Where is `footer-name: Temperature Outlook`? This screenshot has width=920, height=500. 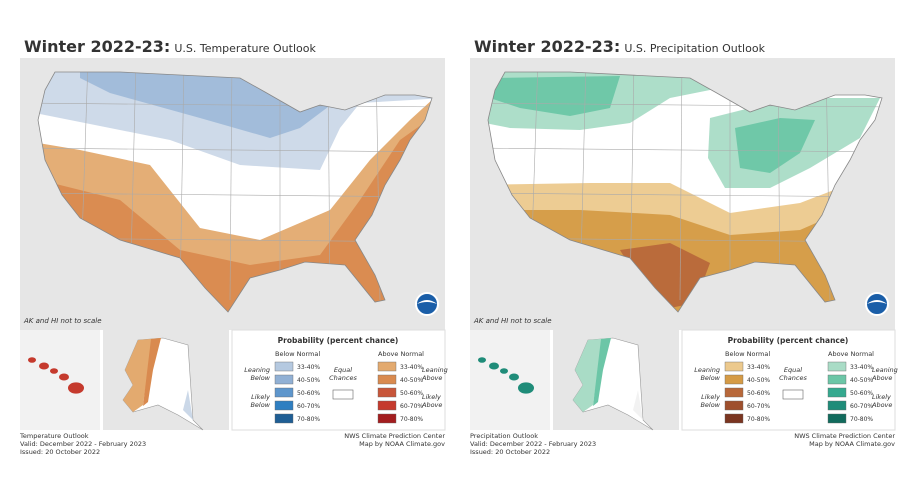
footer-name: Temperature Outlook is located at coordinates (54, 436).